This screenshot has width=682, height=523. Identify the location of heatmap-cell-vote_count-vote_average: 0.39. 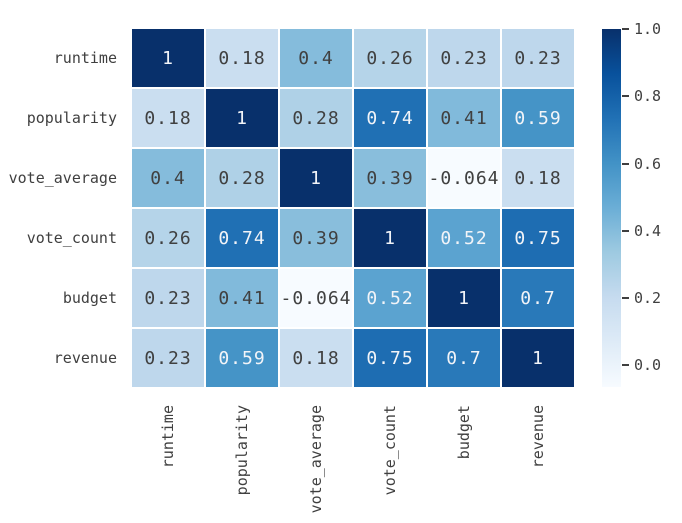
(316, 238).